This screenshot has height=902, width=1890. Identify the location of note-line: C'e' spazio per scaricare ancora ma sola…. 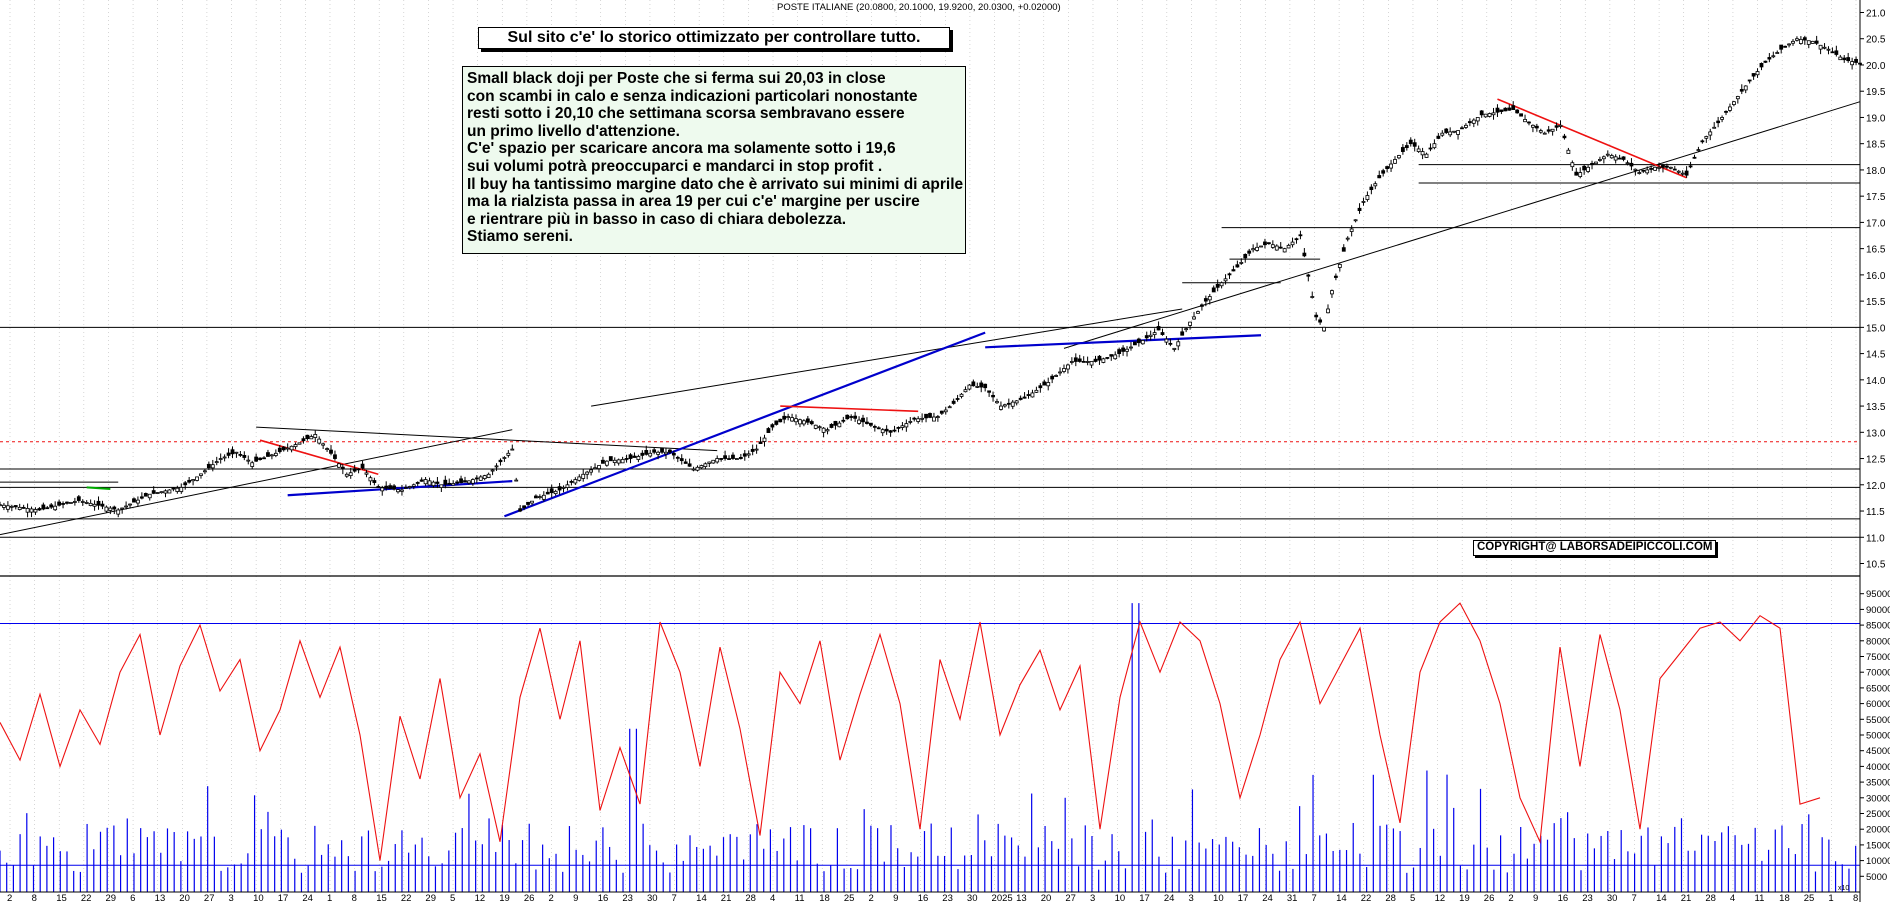
(681, 149).